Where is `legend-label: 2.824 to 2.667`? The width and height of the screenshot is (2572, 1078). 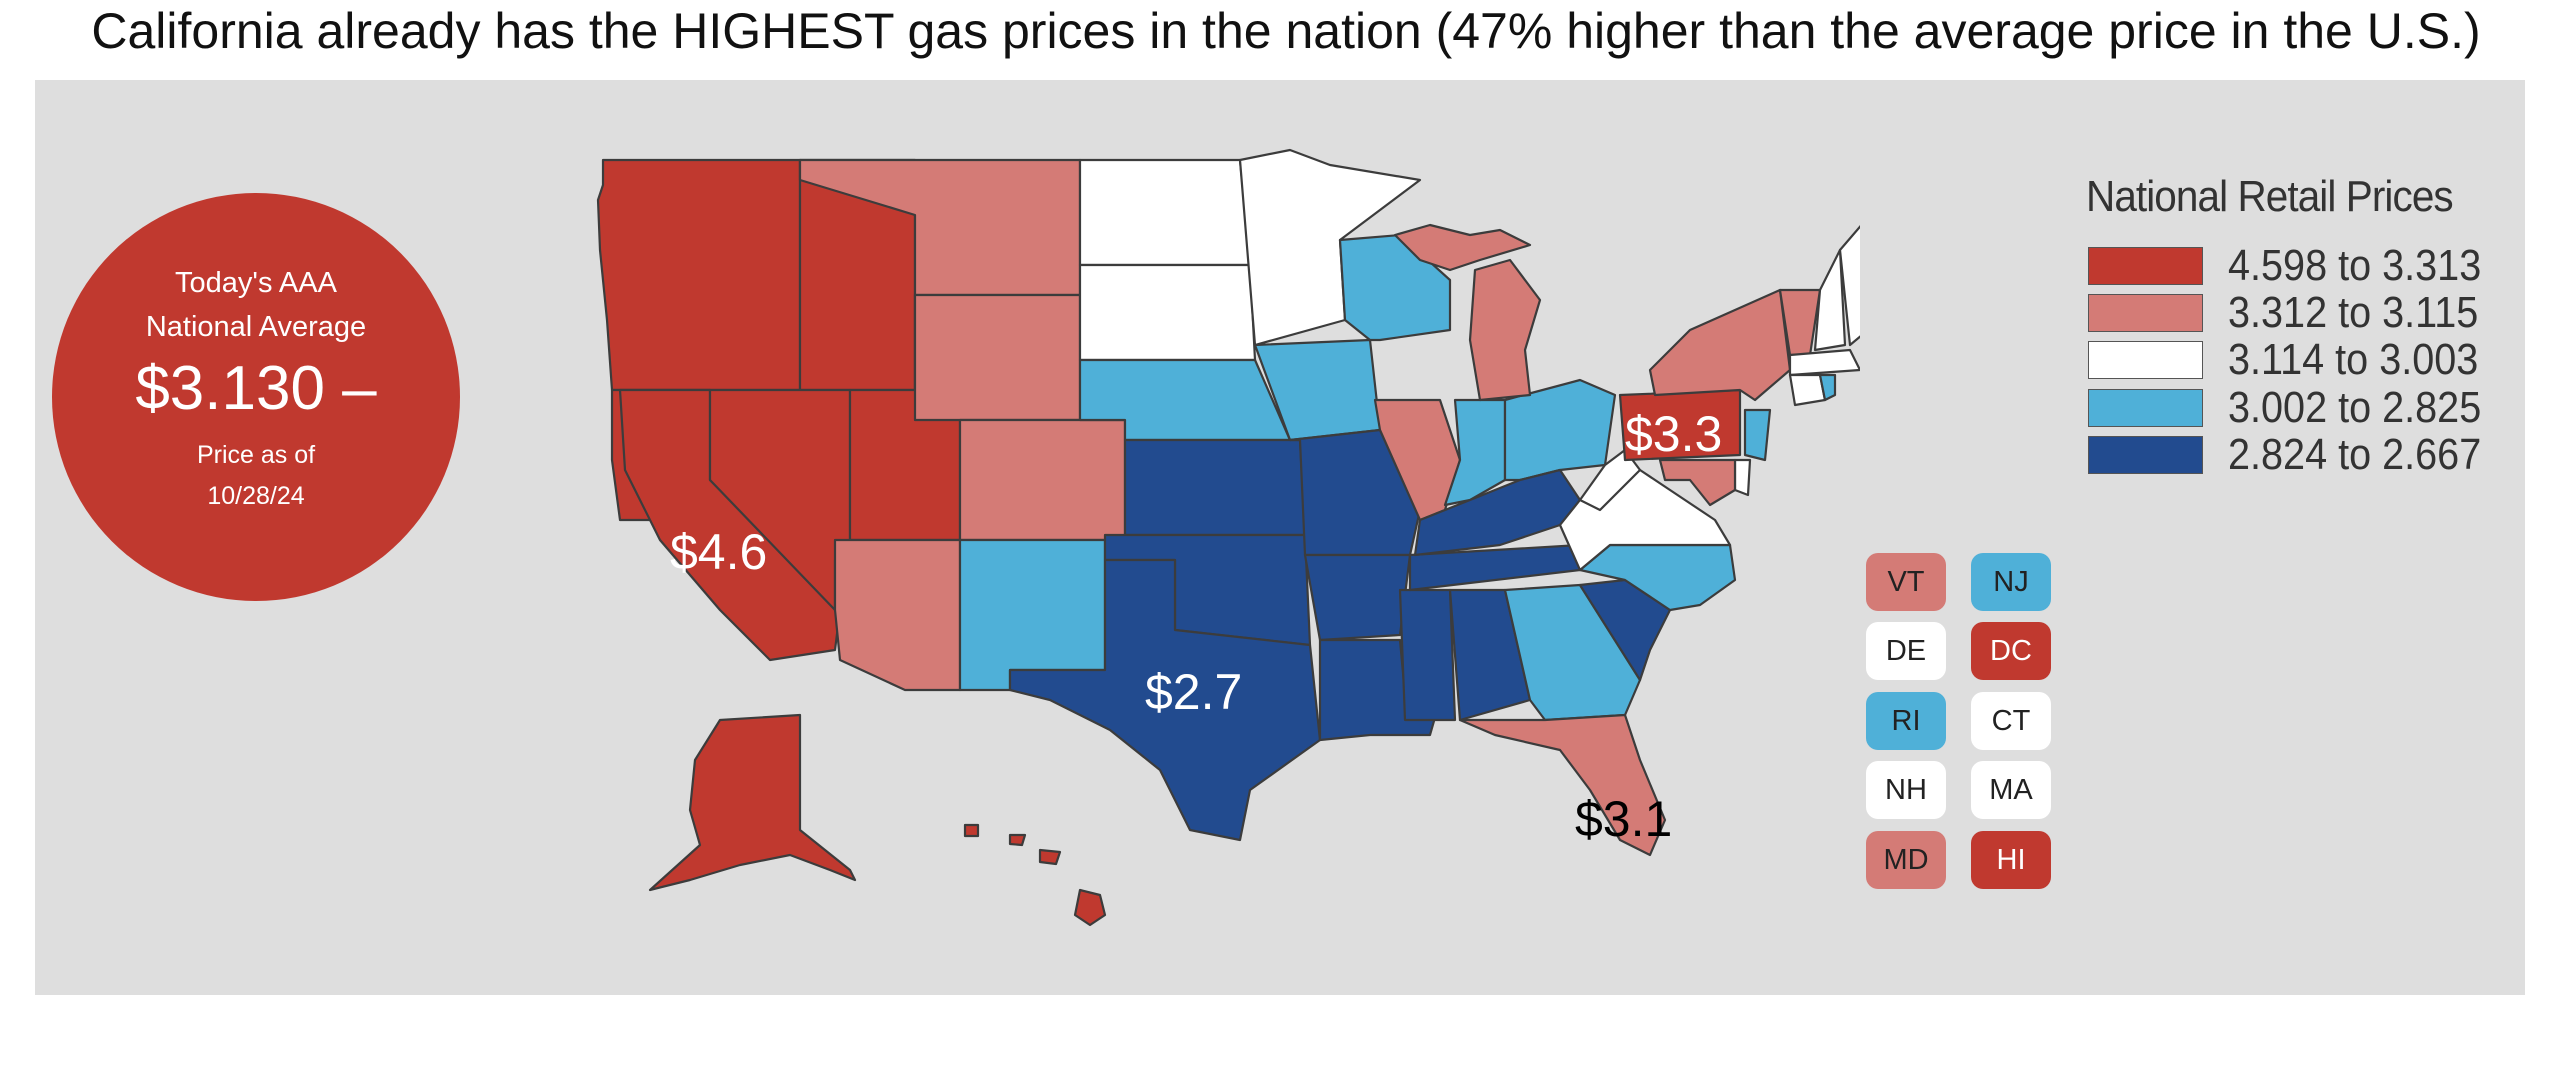 legend-label: 2.824 to 2.667 is located at coordinates (2355, 454).